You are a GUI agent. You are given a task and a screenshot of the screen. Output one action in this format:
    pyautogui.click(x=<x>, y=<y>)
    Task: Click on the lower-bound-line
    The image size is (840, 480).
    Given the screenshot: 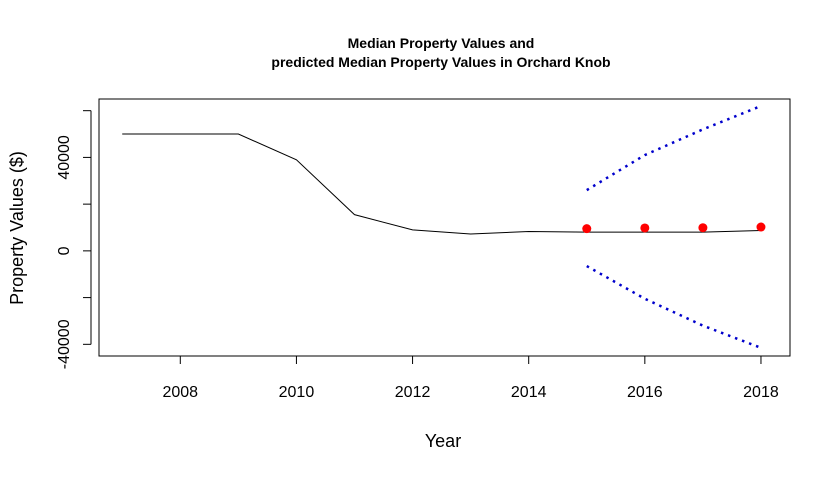 What is the action you would take?
    pyautogui.click(x=674, y=306)
    